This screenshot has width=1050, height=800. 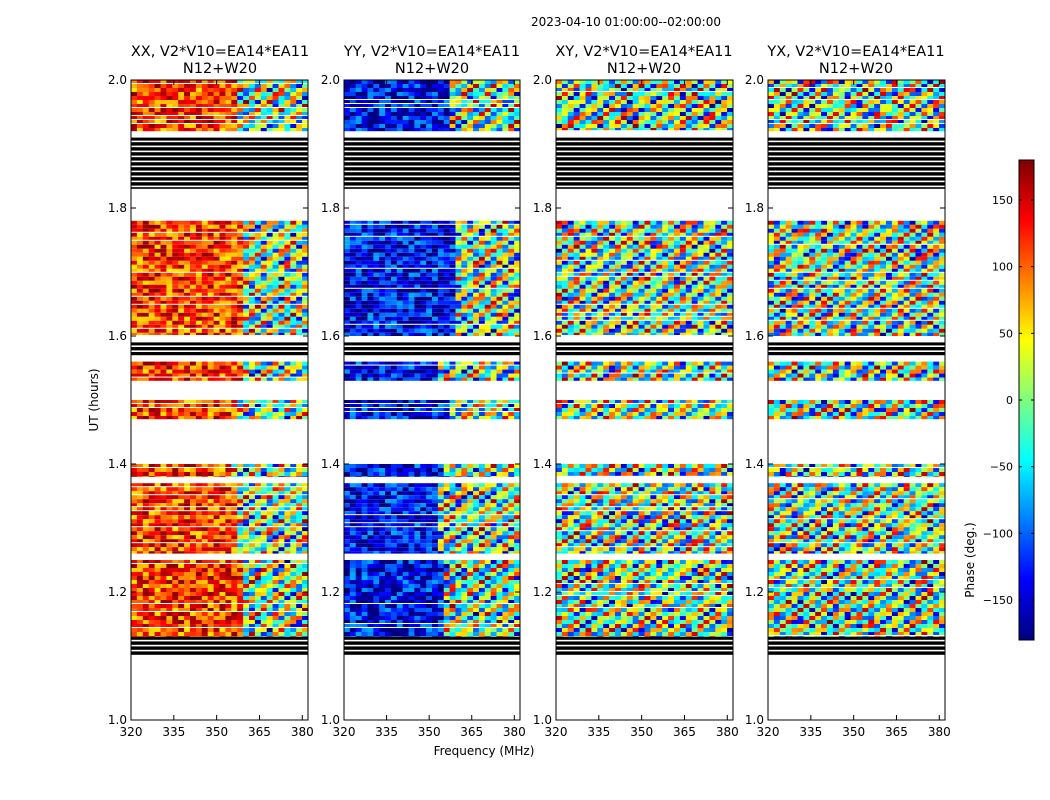 What do you see at coordinates (432, 349) in the screenshot?
I see `flagged-band` at bounding box center [432, 349].